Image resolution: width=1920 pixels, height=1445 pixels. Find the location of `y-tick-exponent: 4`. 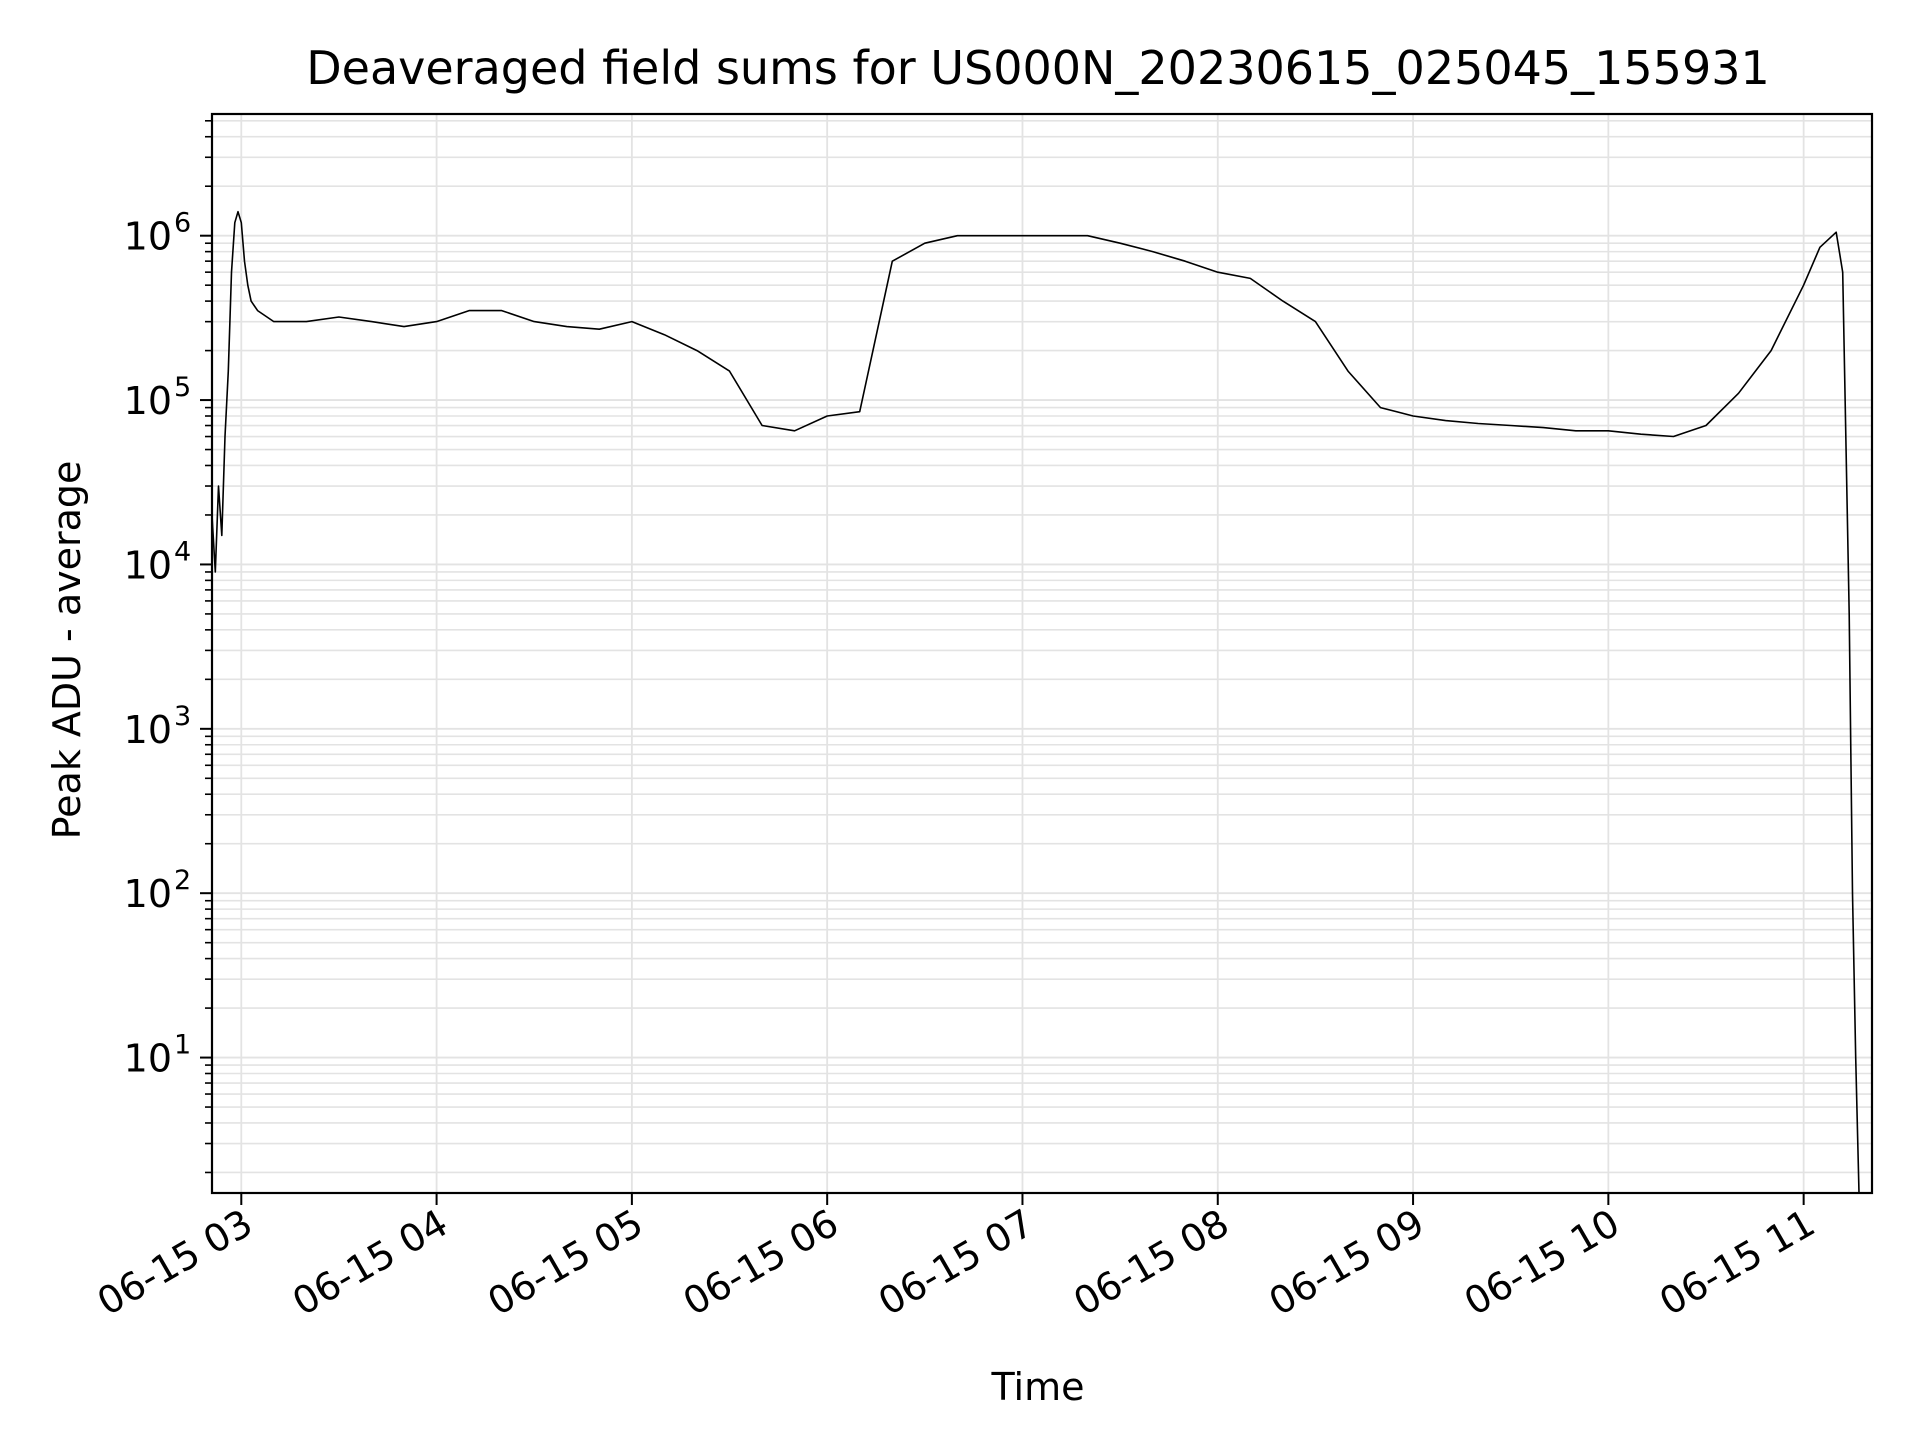

y-tick-exponent: 4 is located at coordinates (182, 551).